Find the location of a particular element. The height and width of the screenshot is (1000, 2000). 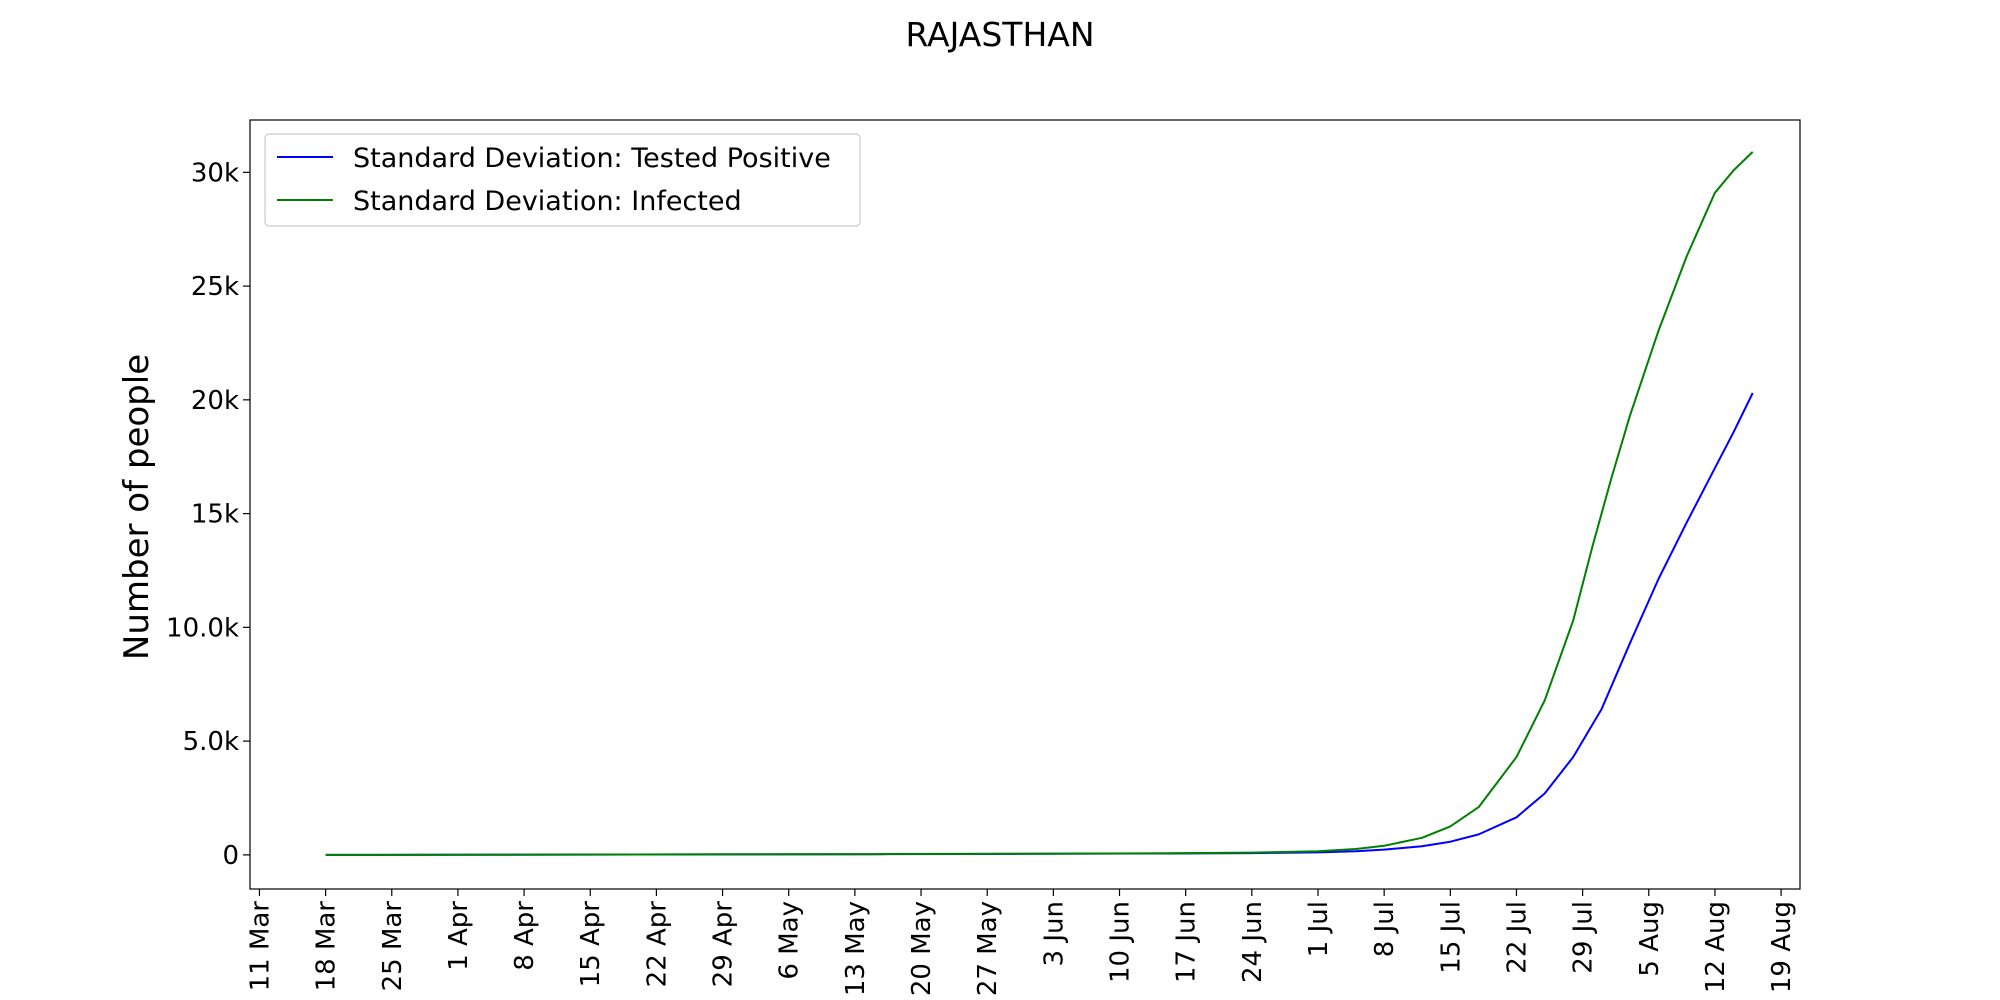

x-tick-label: 27 May is located at coordinates (988, 948).